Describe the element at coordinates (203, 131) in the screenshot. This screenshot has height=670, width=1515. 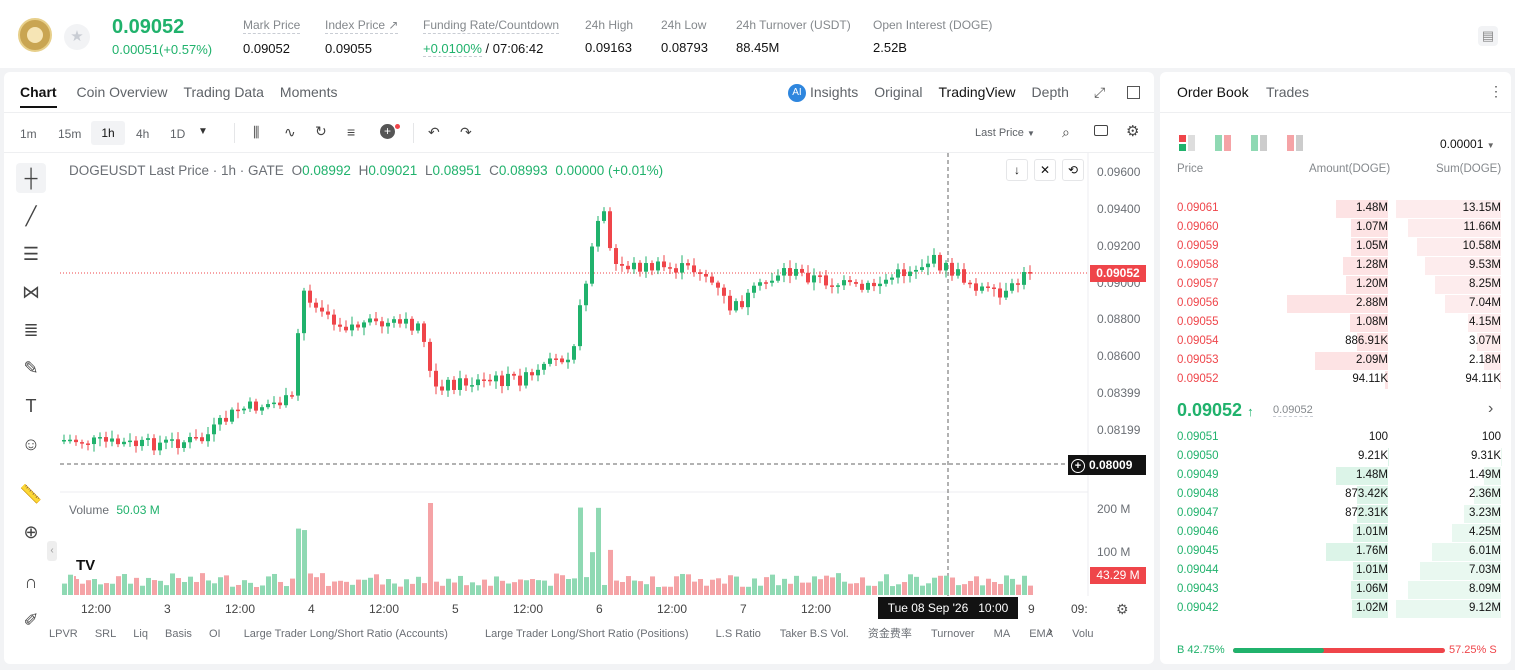
I see `interval-dropdown-icon: ▼` at that location.